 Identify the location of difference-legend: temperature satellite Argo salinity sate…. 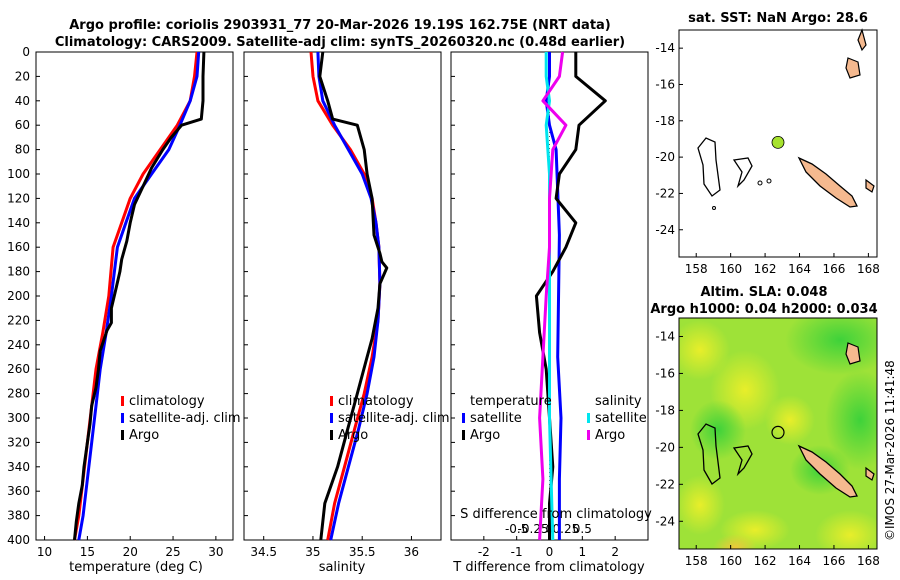
(554, 418).